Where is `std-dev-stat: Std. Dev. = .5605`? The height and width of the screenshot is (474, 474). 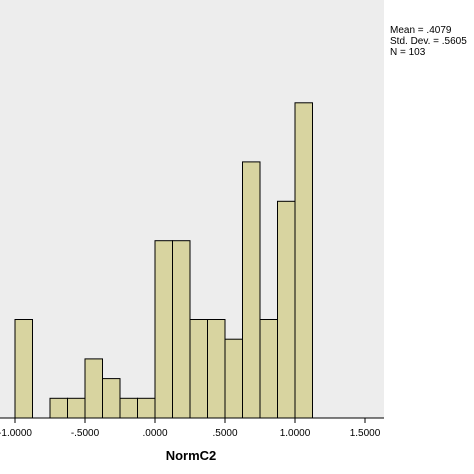
std-dev-stat: Std. Dev. = .5605 is located at coordinates (428, 41).